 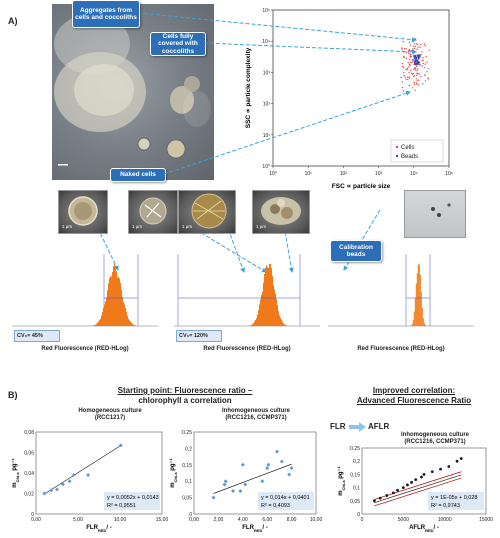 I want to click on x-tick-label: 6,00, so click(x=267, y=520).